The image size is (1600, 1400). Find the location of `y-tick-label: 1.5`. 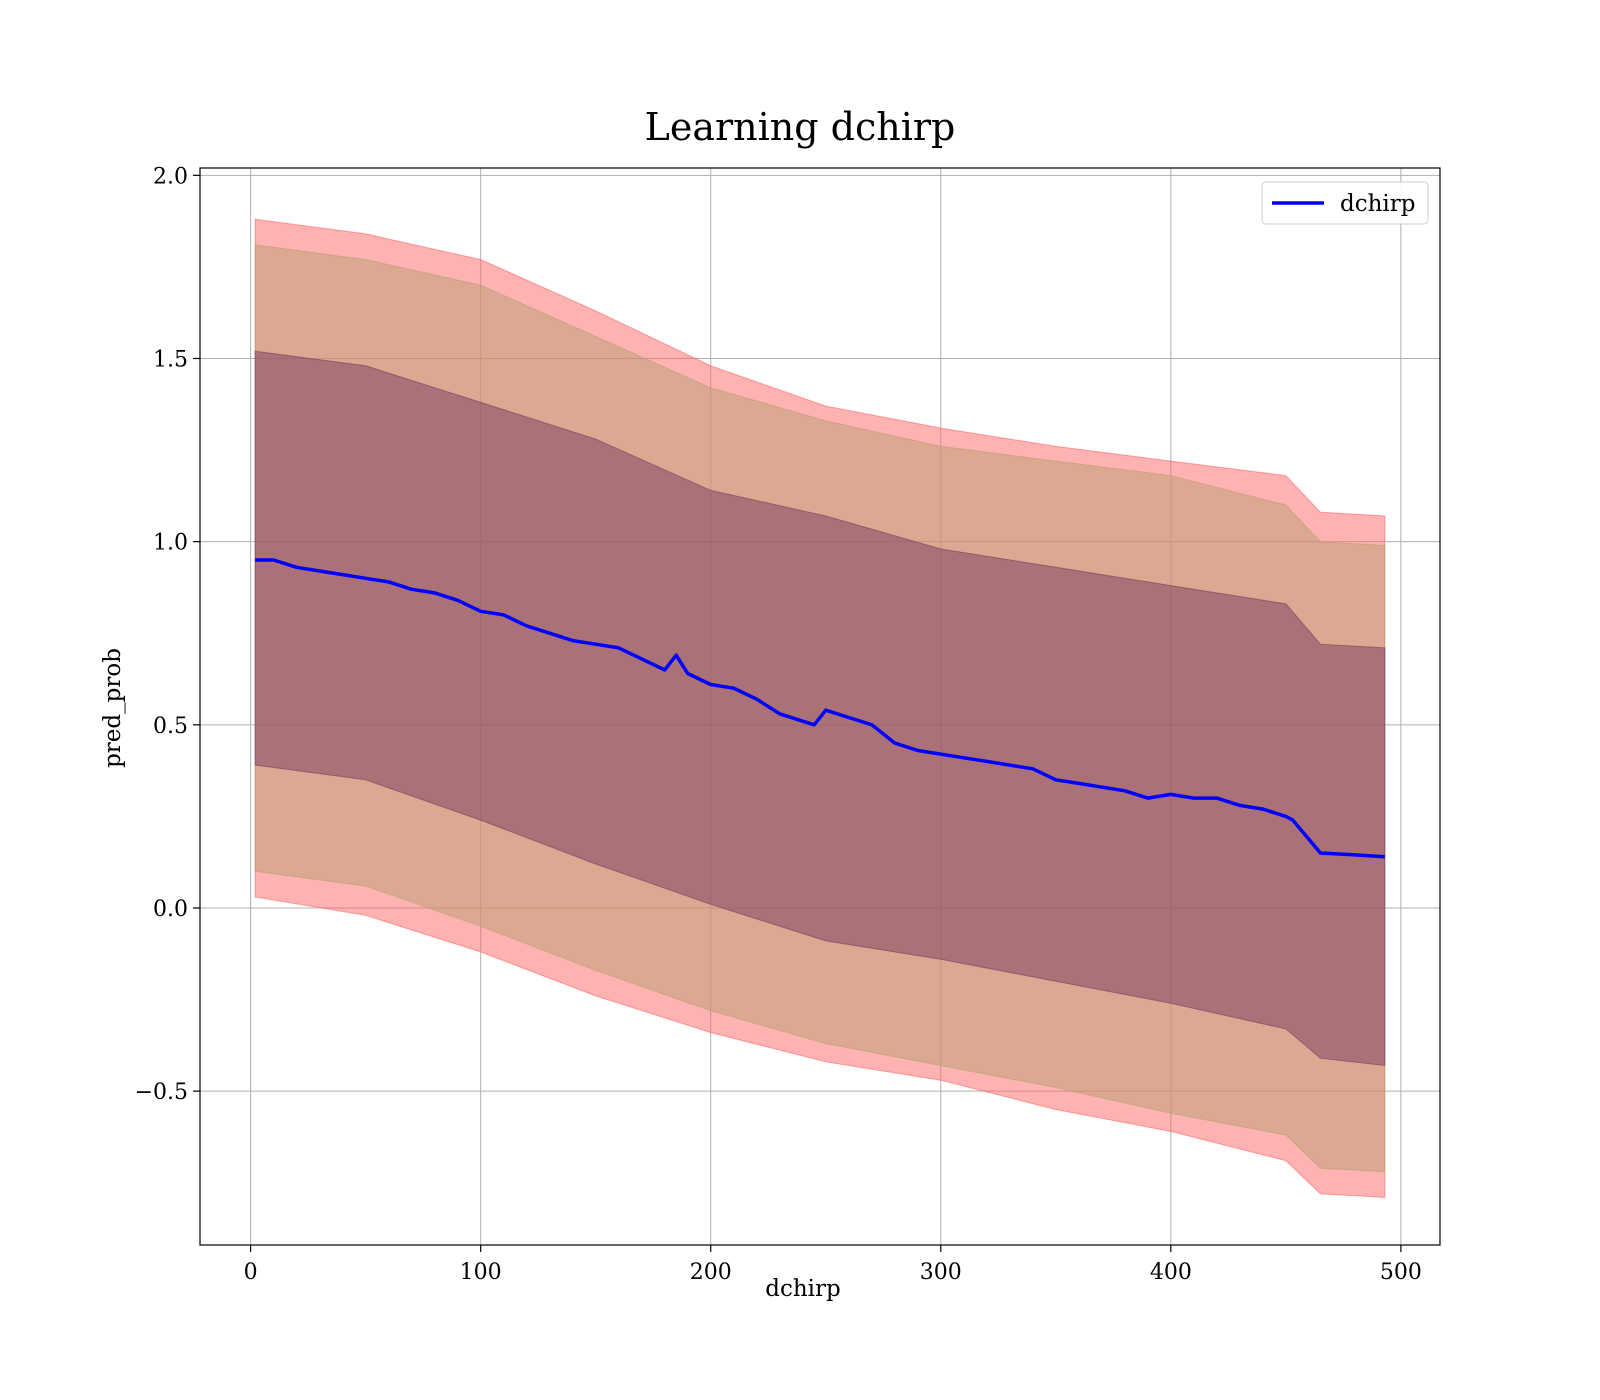

y-tick-label: 1.5 is located at coordinates (170, 359).